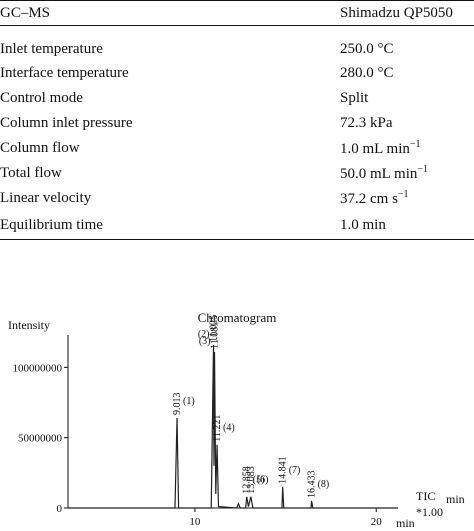 The width and height of the screenshot is (474, 531). Describe the element at coordinates (369, 199) in the screenshot. I see `value-text: 37.2 cm s` at that location.